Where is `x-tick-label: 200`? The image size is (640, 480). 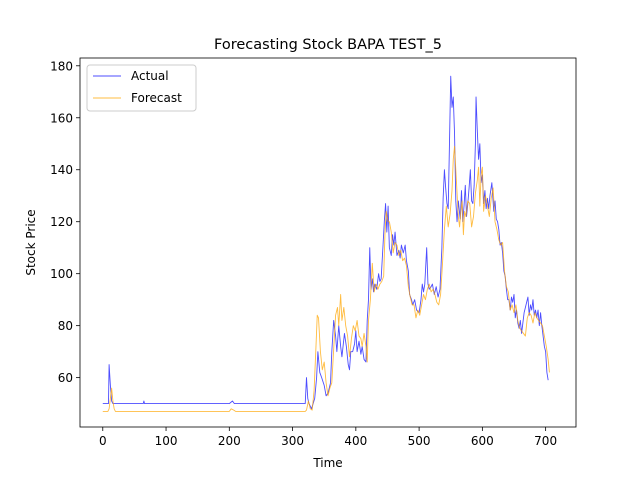
x-tick-label: 200 is located at coordinates (229, 441).